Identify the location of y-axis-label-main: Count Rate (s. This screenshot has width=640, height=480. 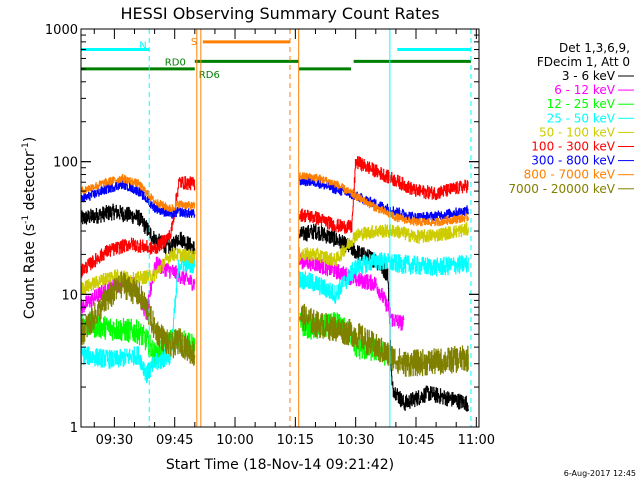
(30, 271).